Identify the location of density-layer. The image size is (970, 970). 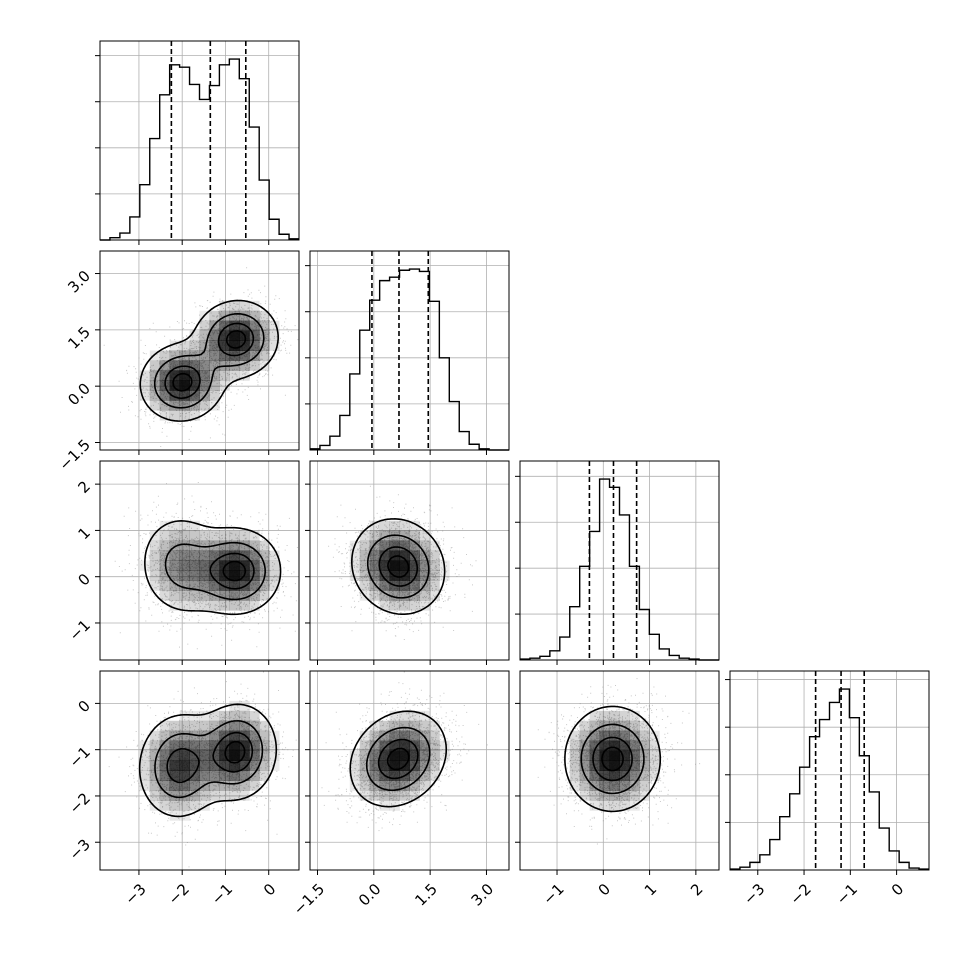
(409, 770).